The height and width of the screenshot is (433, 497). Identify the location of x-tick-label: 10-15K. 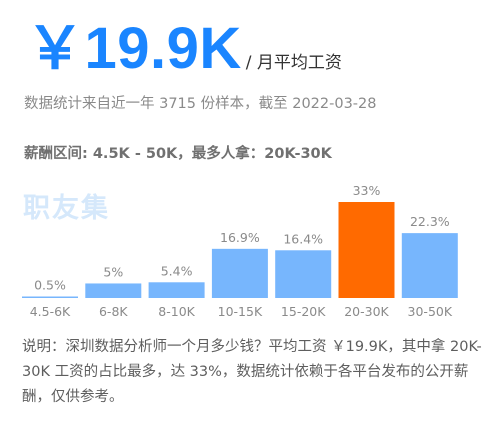
(240, 311).